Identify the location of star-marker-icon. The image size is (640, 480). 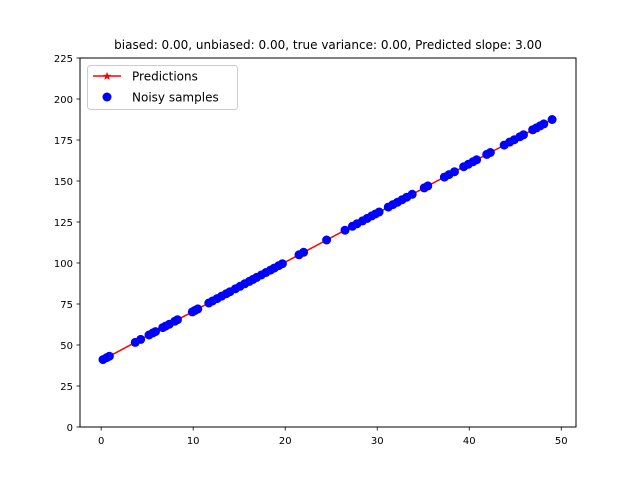
(107, 76).